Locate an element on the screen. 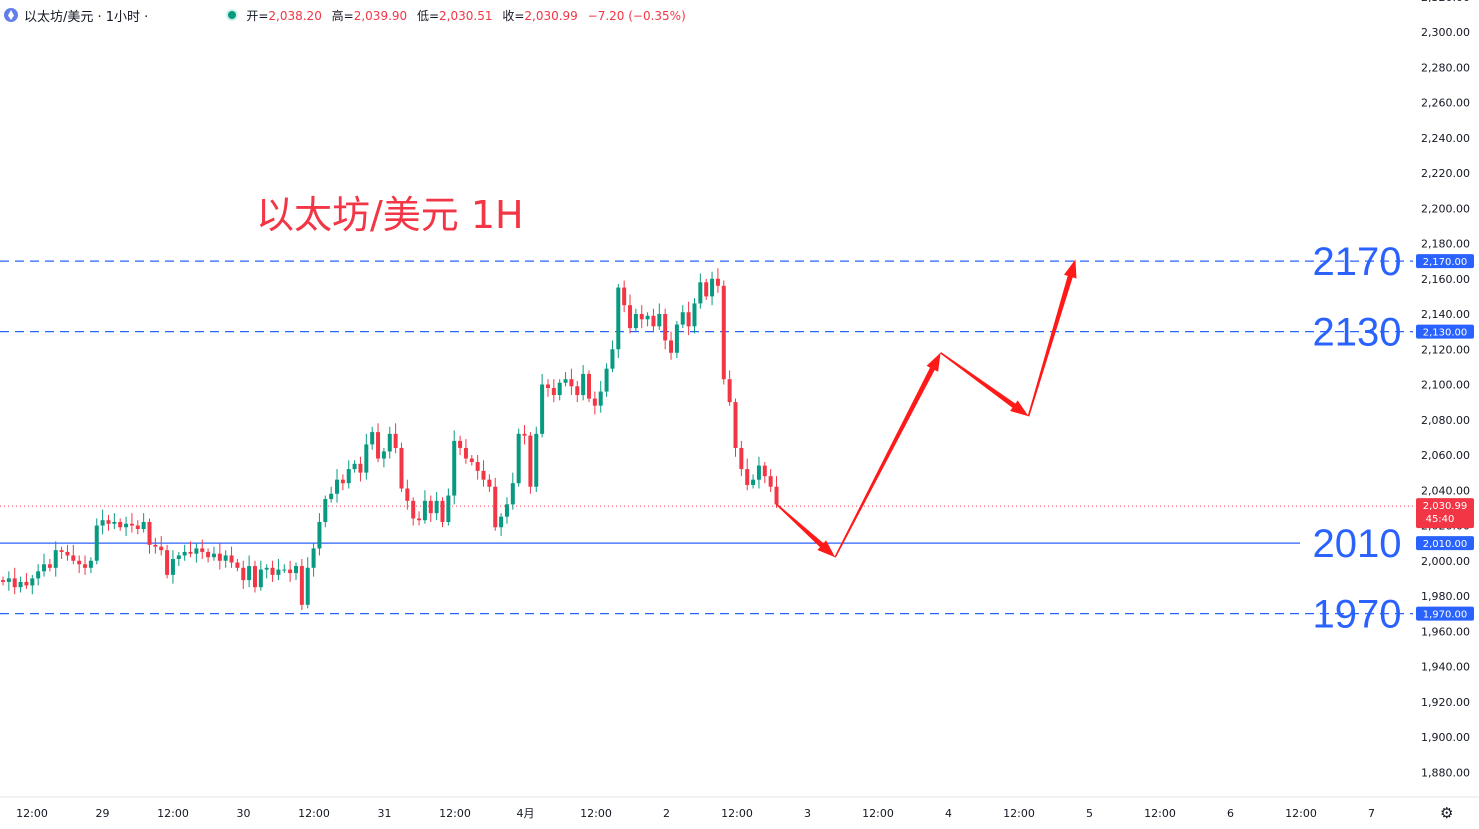  countdown-timer: 45:40 is located at coordinates (1440, 519).